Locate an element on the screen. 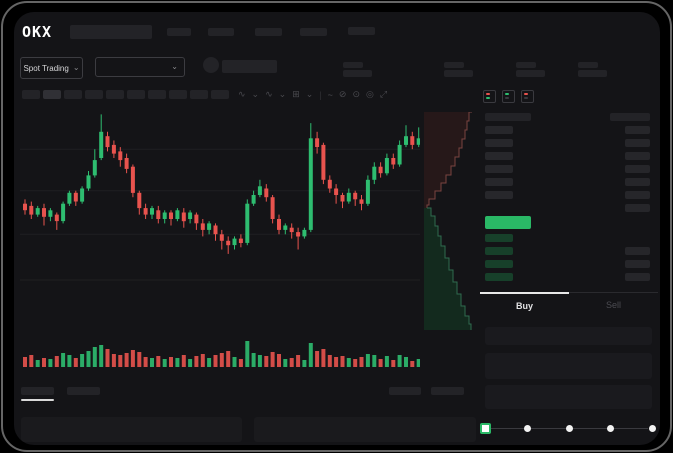 The image size is (673, 453). amount-slider is located at coordinates (568, 429).